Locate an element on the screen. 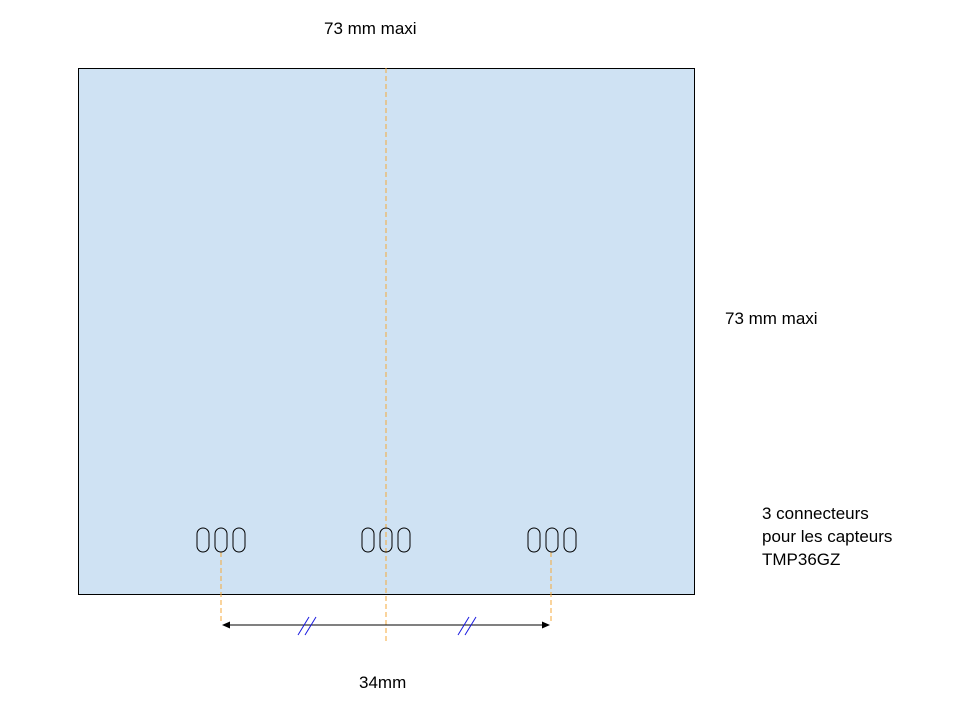 This screenshot has width=960, height=720. top-width-label: 73 mm maxi is located at coordinates (370, 28).